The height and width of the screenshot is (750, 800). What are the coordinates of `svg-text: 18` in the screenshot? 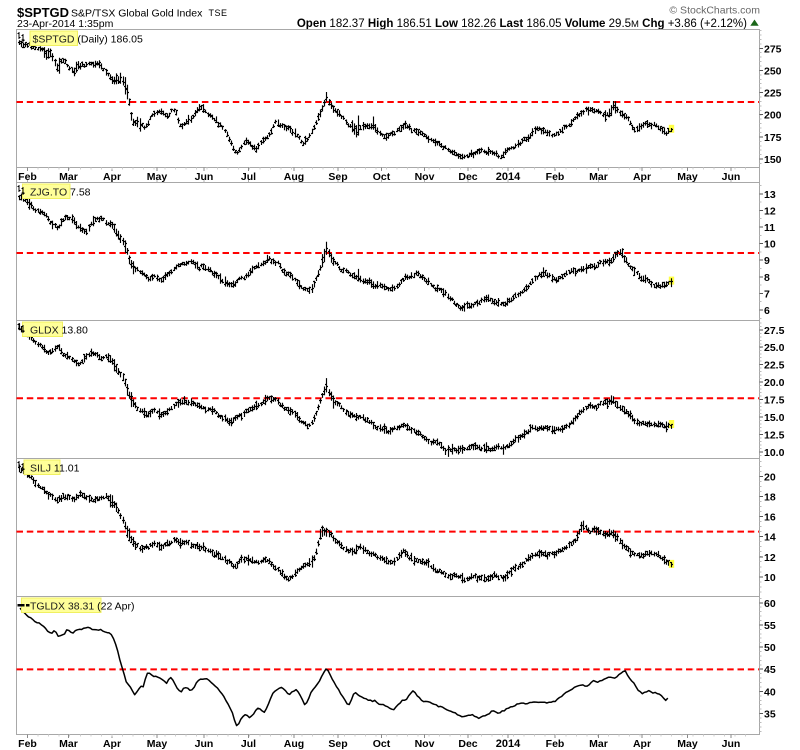 It's located at (770, 498).